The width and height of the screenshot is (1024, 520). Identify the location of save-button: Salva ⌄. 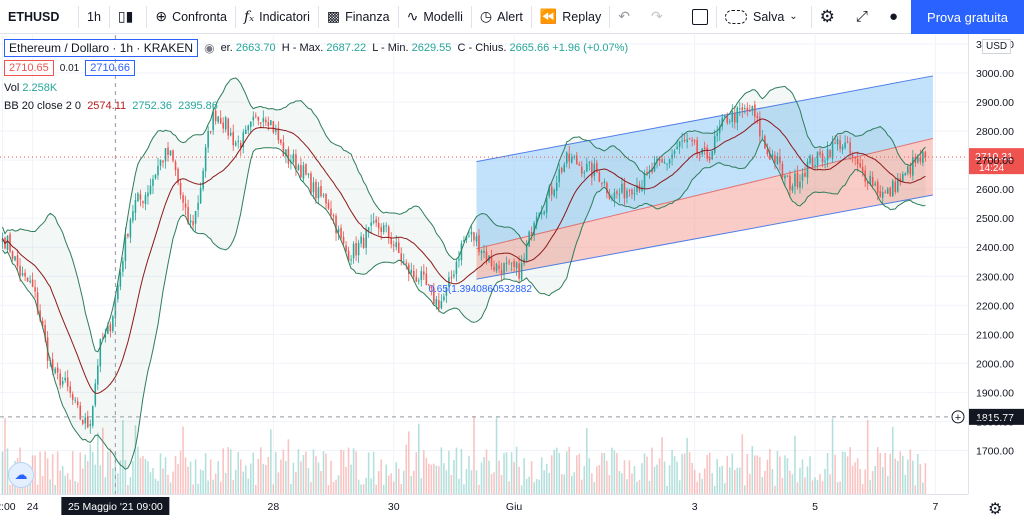
(764, 17).